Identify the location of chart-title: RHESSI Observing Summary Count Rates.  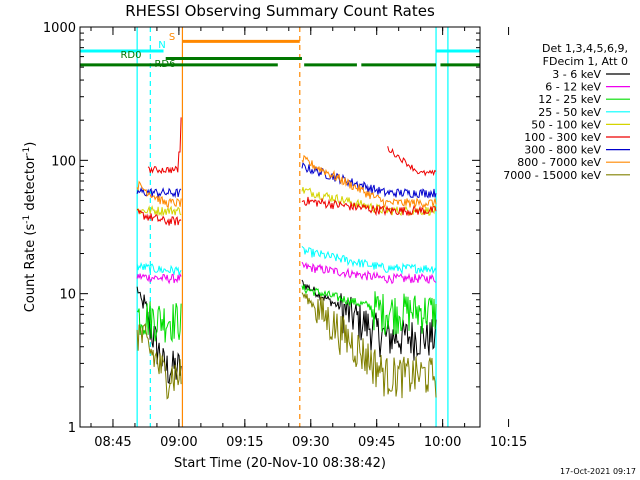
(280, 11).